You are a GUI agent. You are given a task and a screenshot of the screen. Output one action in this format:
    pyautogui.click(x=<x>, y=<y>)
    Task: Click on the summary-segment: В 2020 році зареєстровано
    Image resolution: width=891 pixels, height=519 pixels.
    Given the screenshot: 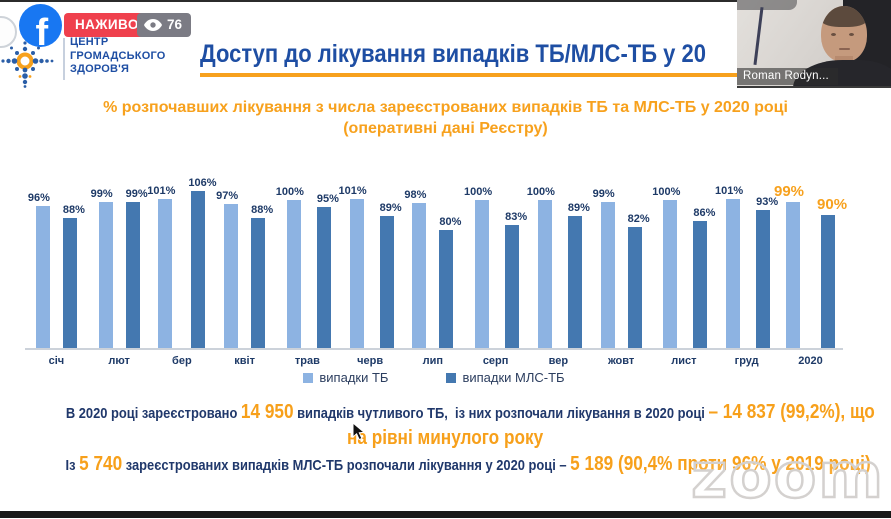 What is the action you would take?
    pyautogui.click(x=153, y=413)
    